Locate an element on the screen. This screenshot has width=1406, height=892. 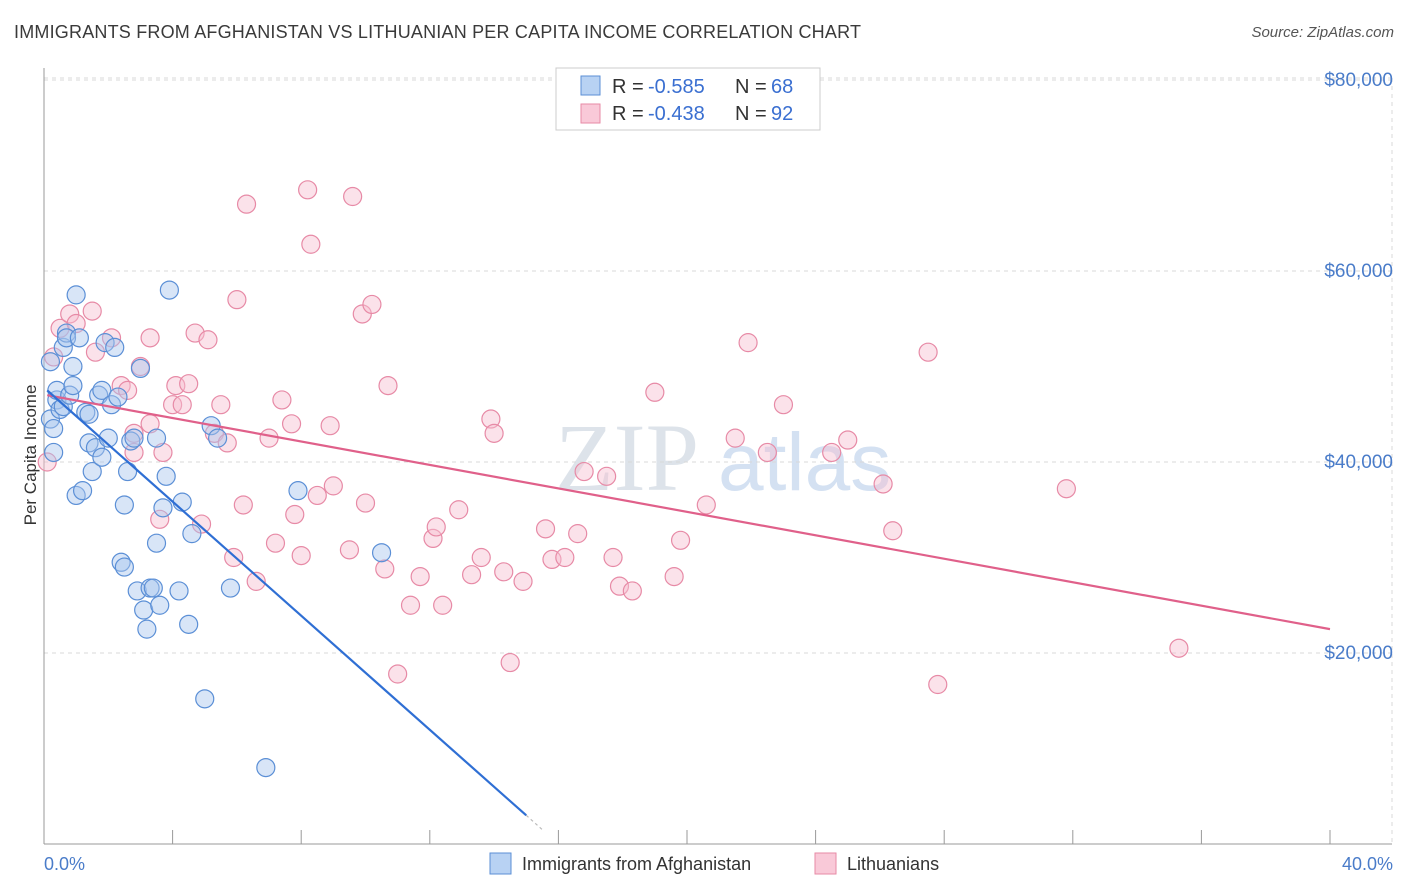
legend-blue-n-value: 68 is located at coordinates (782, 87).